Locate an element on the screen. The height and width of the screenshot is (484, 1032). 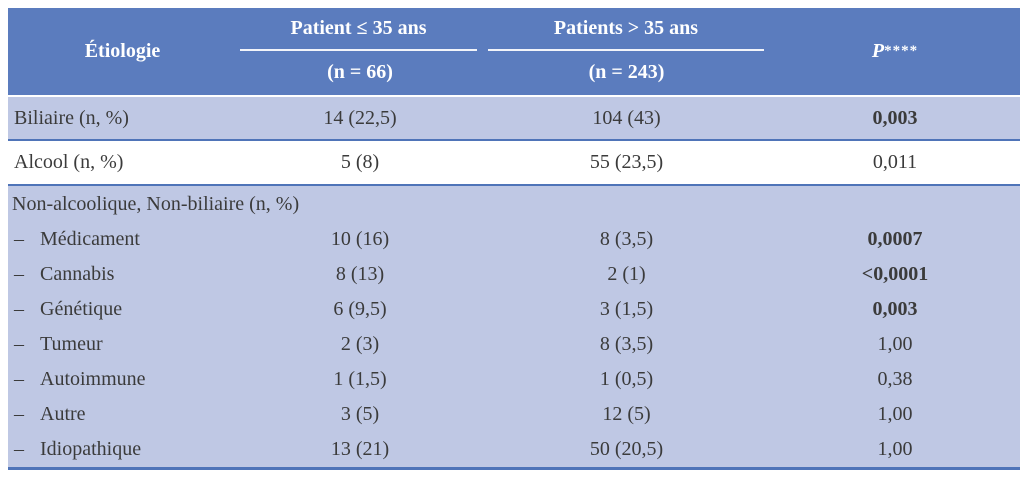
value-young: 6 (9,5) is located at coordinates (360, 309).